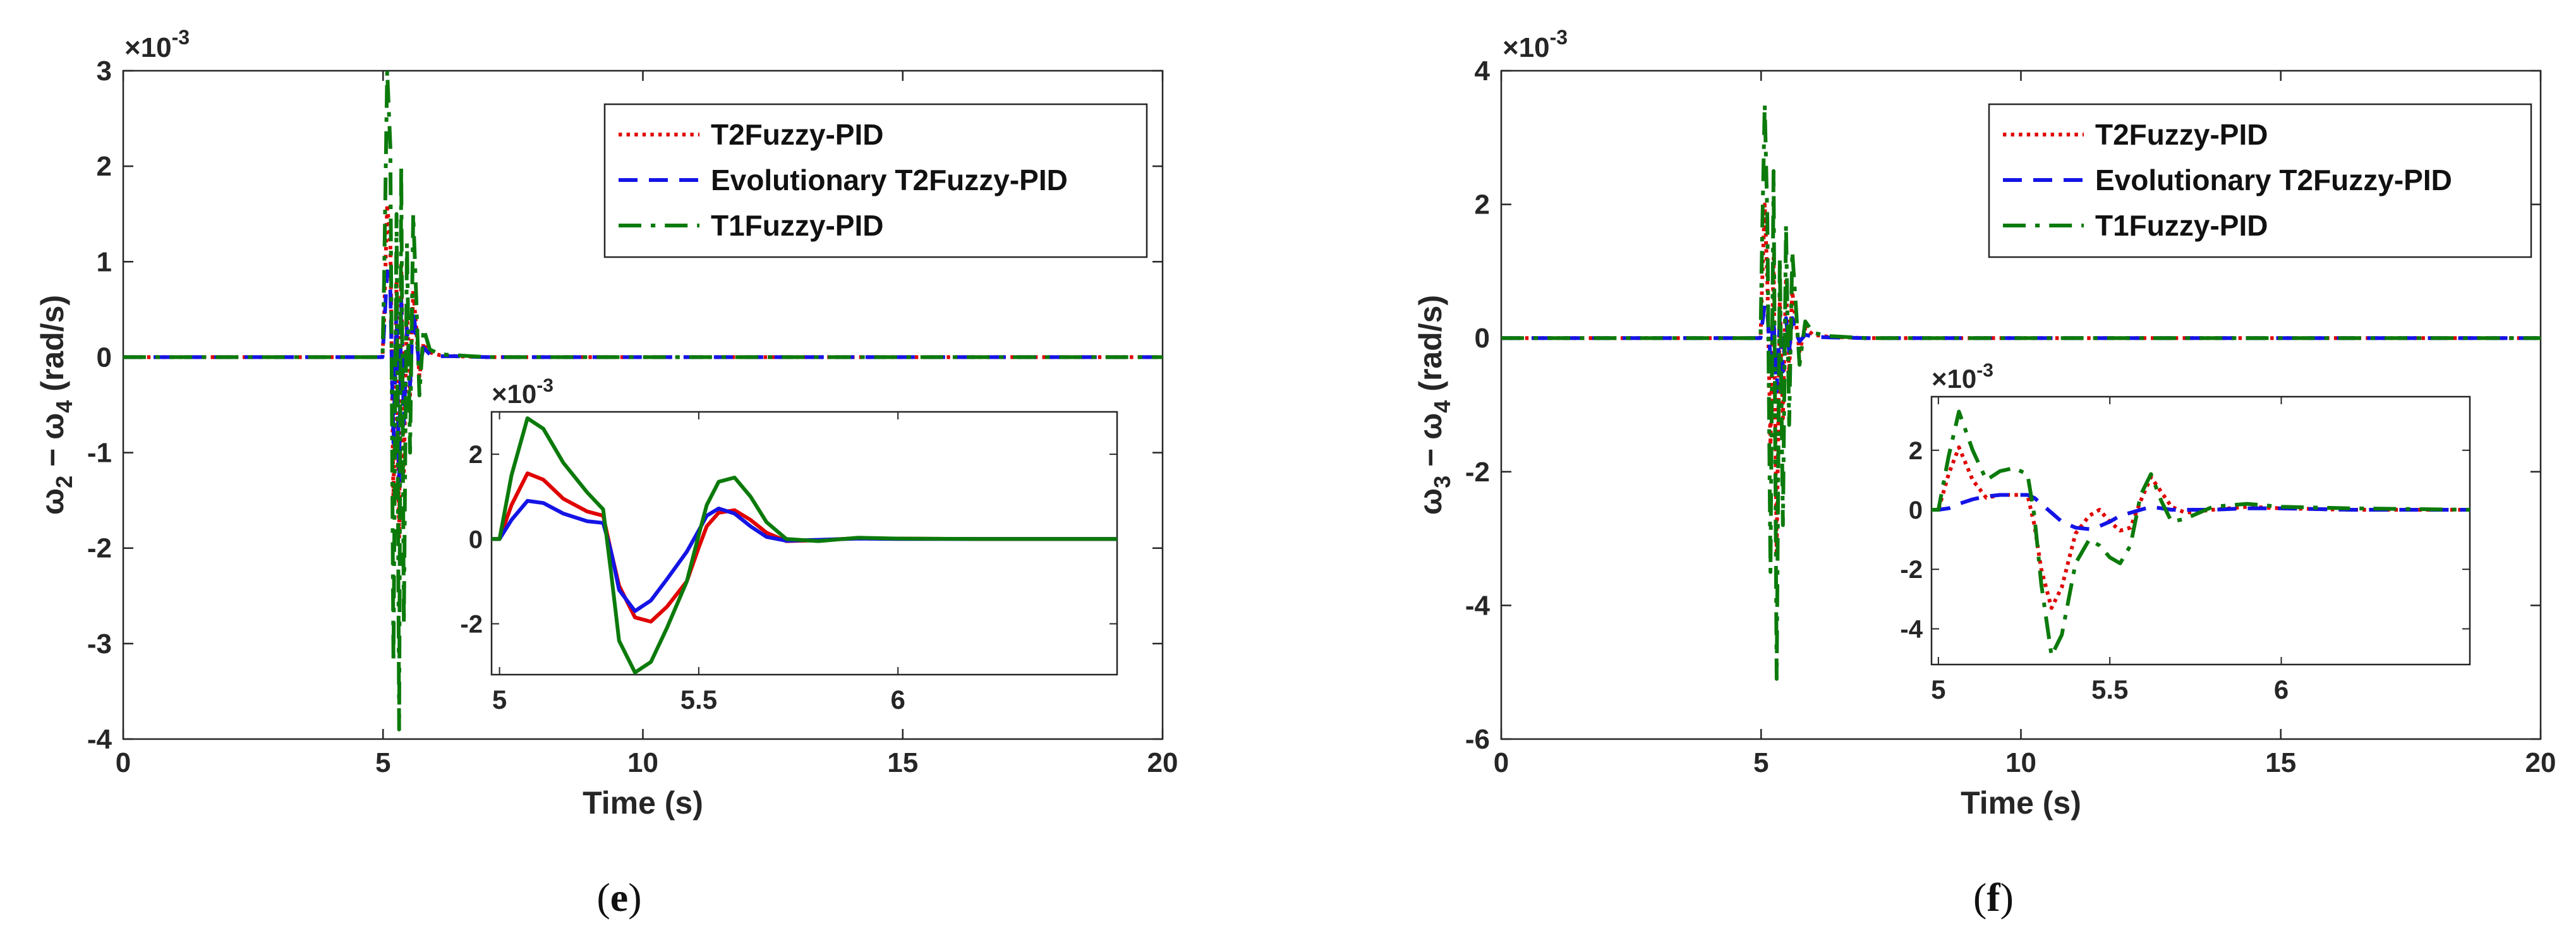 The image size is (2576, 933). I want to click on y-label-subscript: 3, so click(1442, 482).